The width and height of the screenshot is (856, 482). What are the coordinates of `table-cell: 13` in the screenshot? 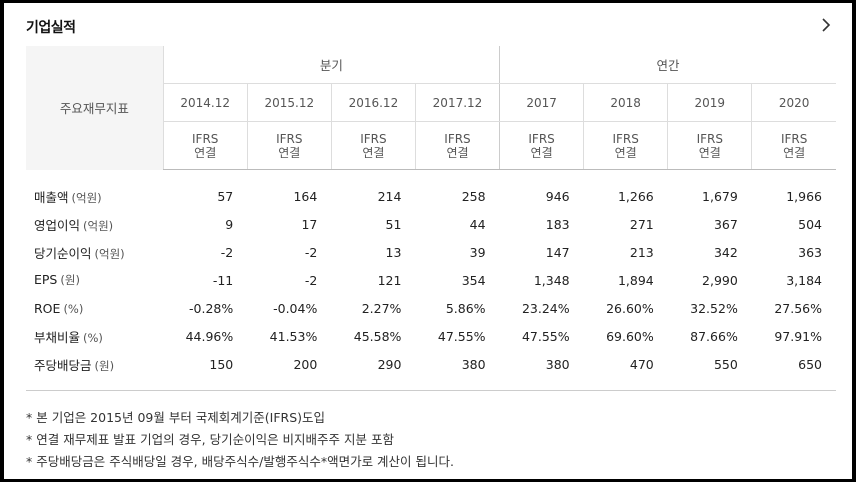 It's located at (393, 252).